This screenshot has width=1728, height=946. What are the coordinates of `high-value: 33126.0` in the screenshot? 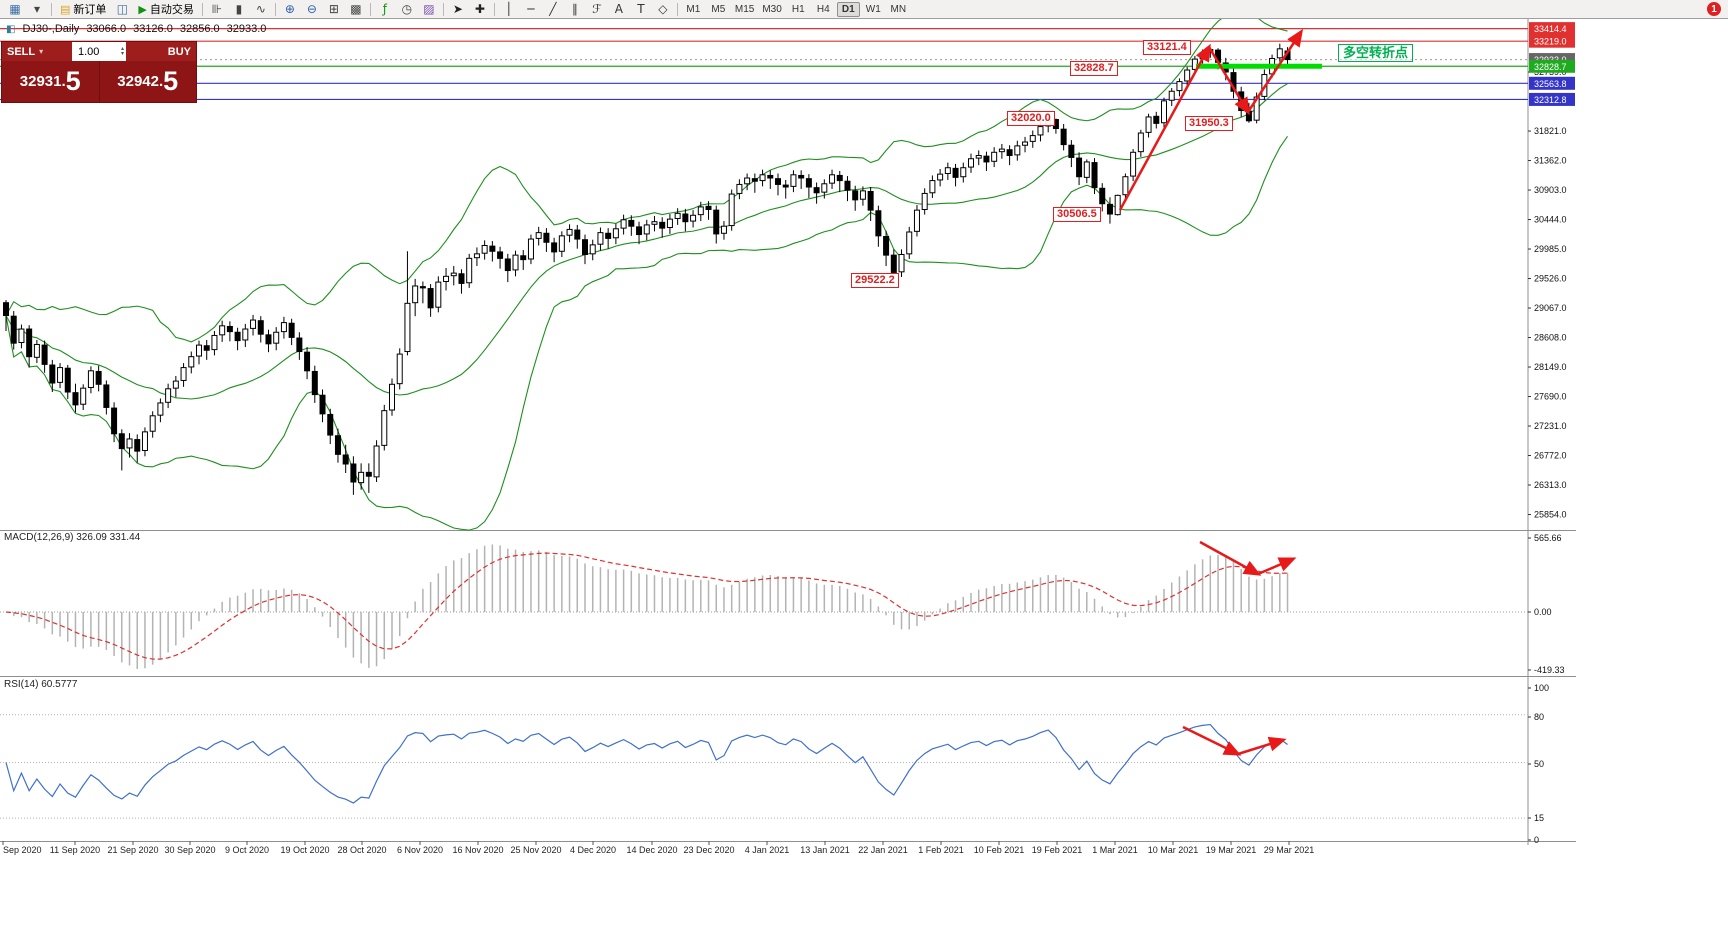 It's located at (153, 29).